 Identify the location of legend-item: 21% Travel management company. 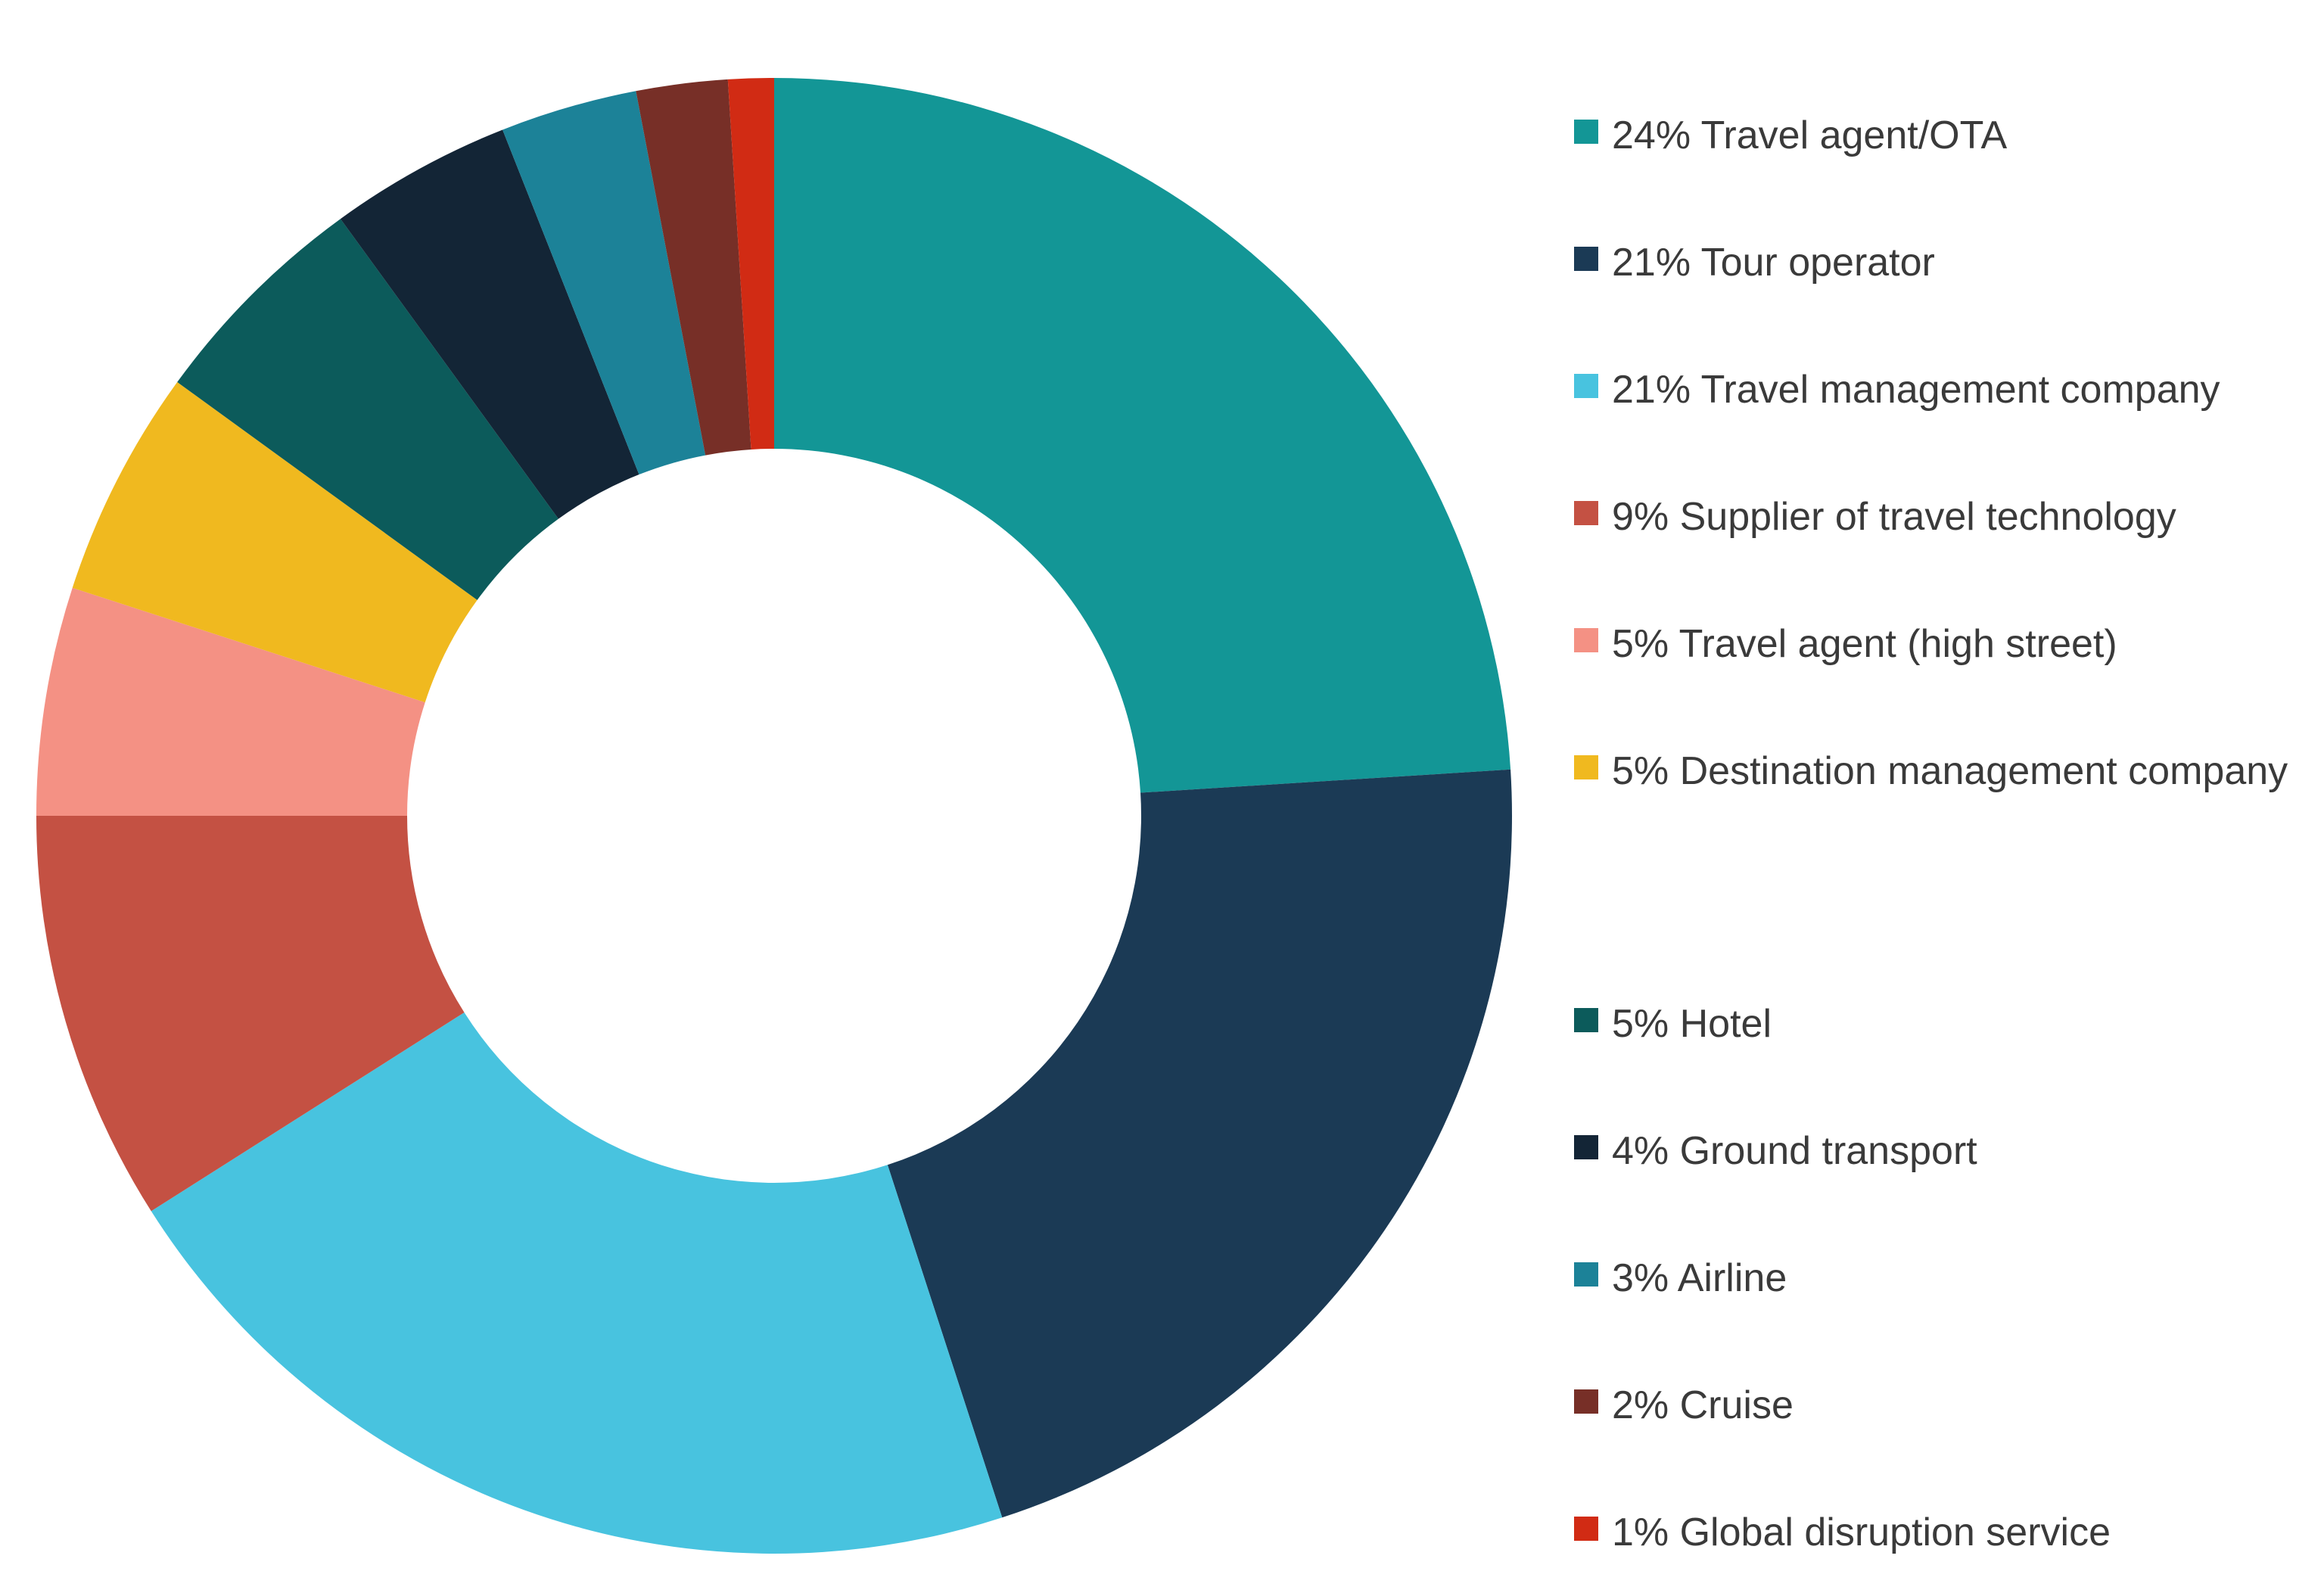
(1945, 389).